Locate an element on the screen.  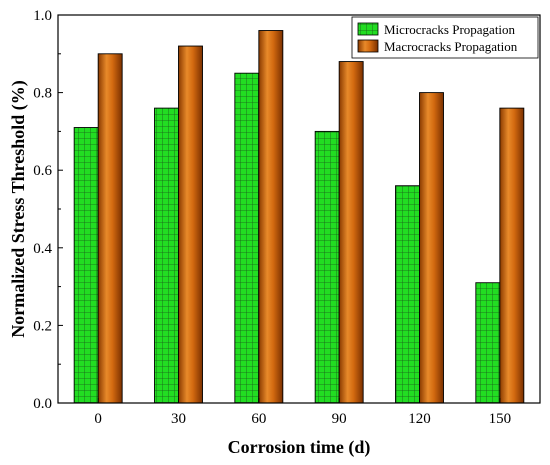
y-tick-label: 1.0 is located at coordinates (42, 16).